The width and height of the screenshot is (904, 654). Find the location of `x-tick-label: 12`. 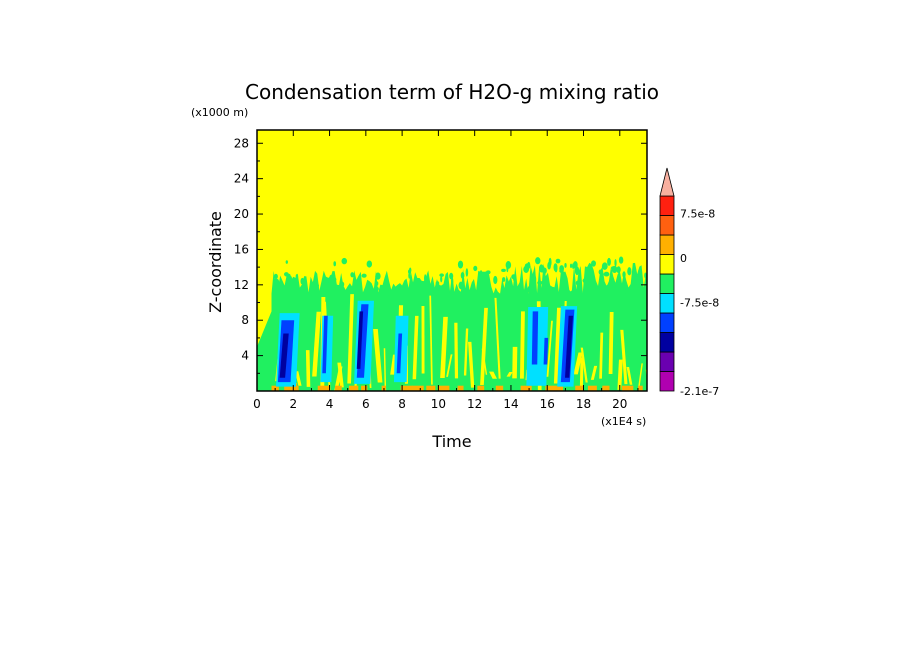

x-tick-label: 12 is located at coordinates (474, 404).